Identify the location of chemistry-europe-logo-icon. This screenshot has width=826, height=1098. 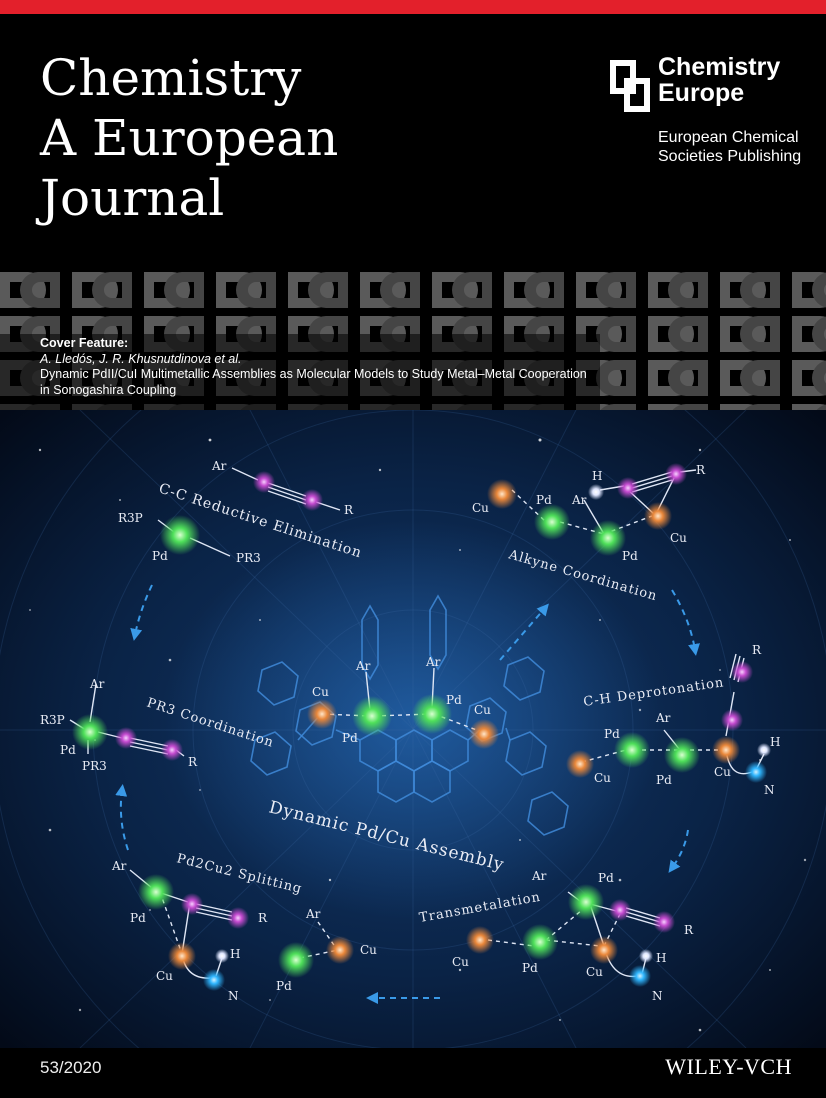
(630, 86).